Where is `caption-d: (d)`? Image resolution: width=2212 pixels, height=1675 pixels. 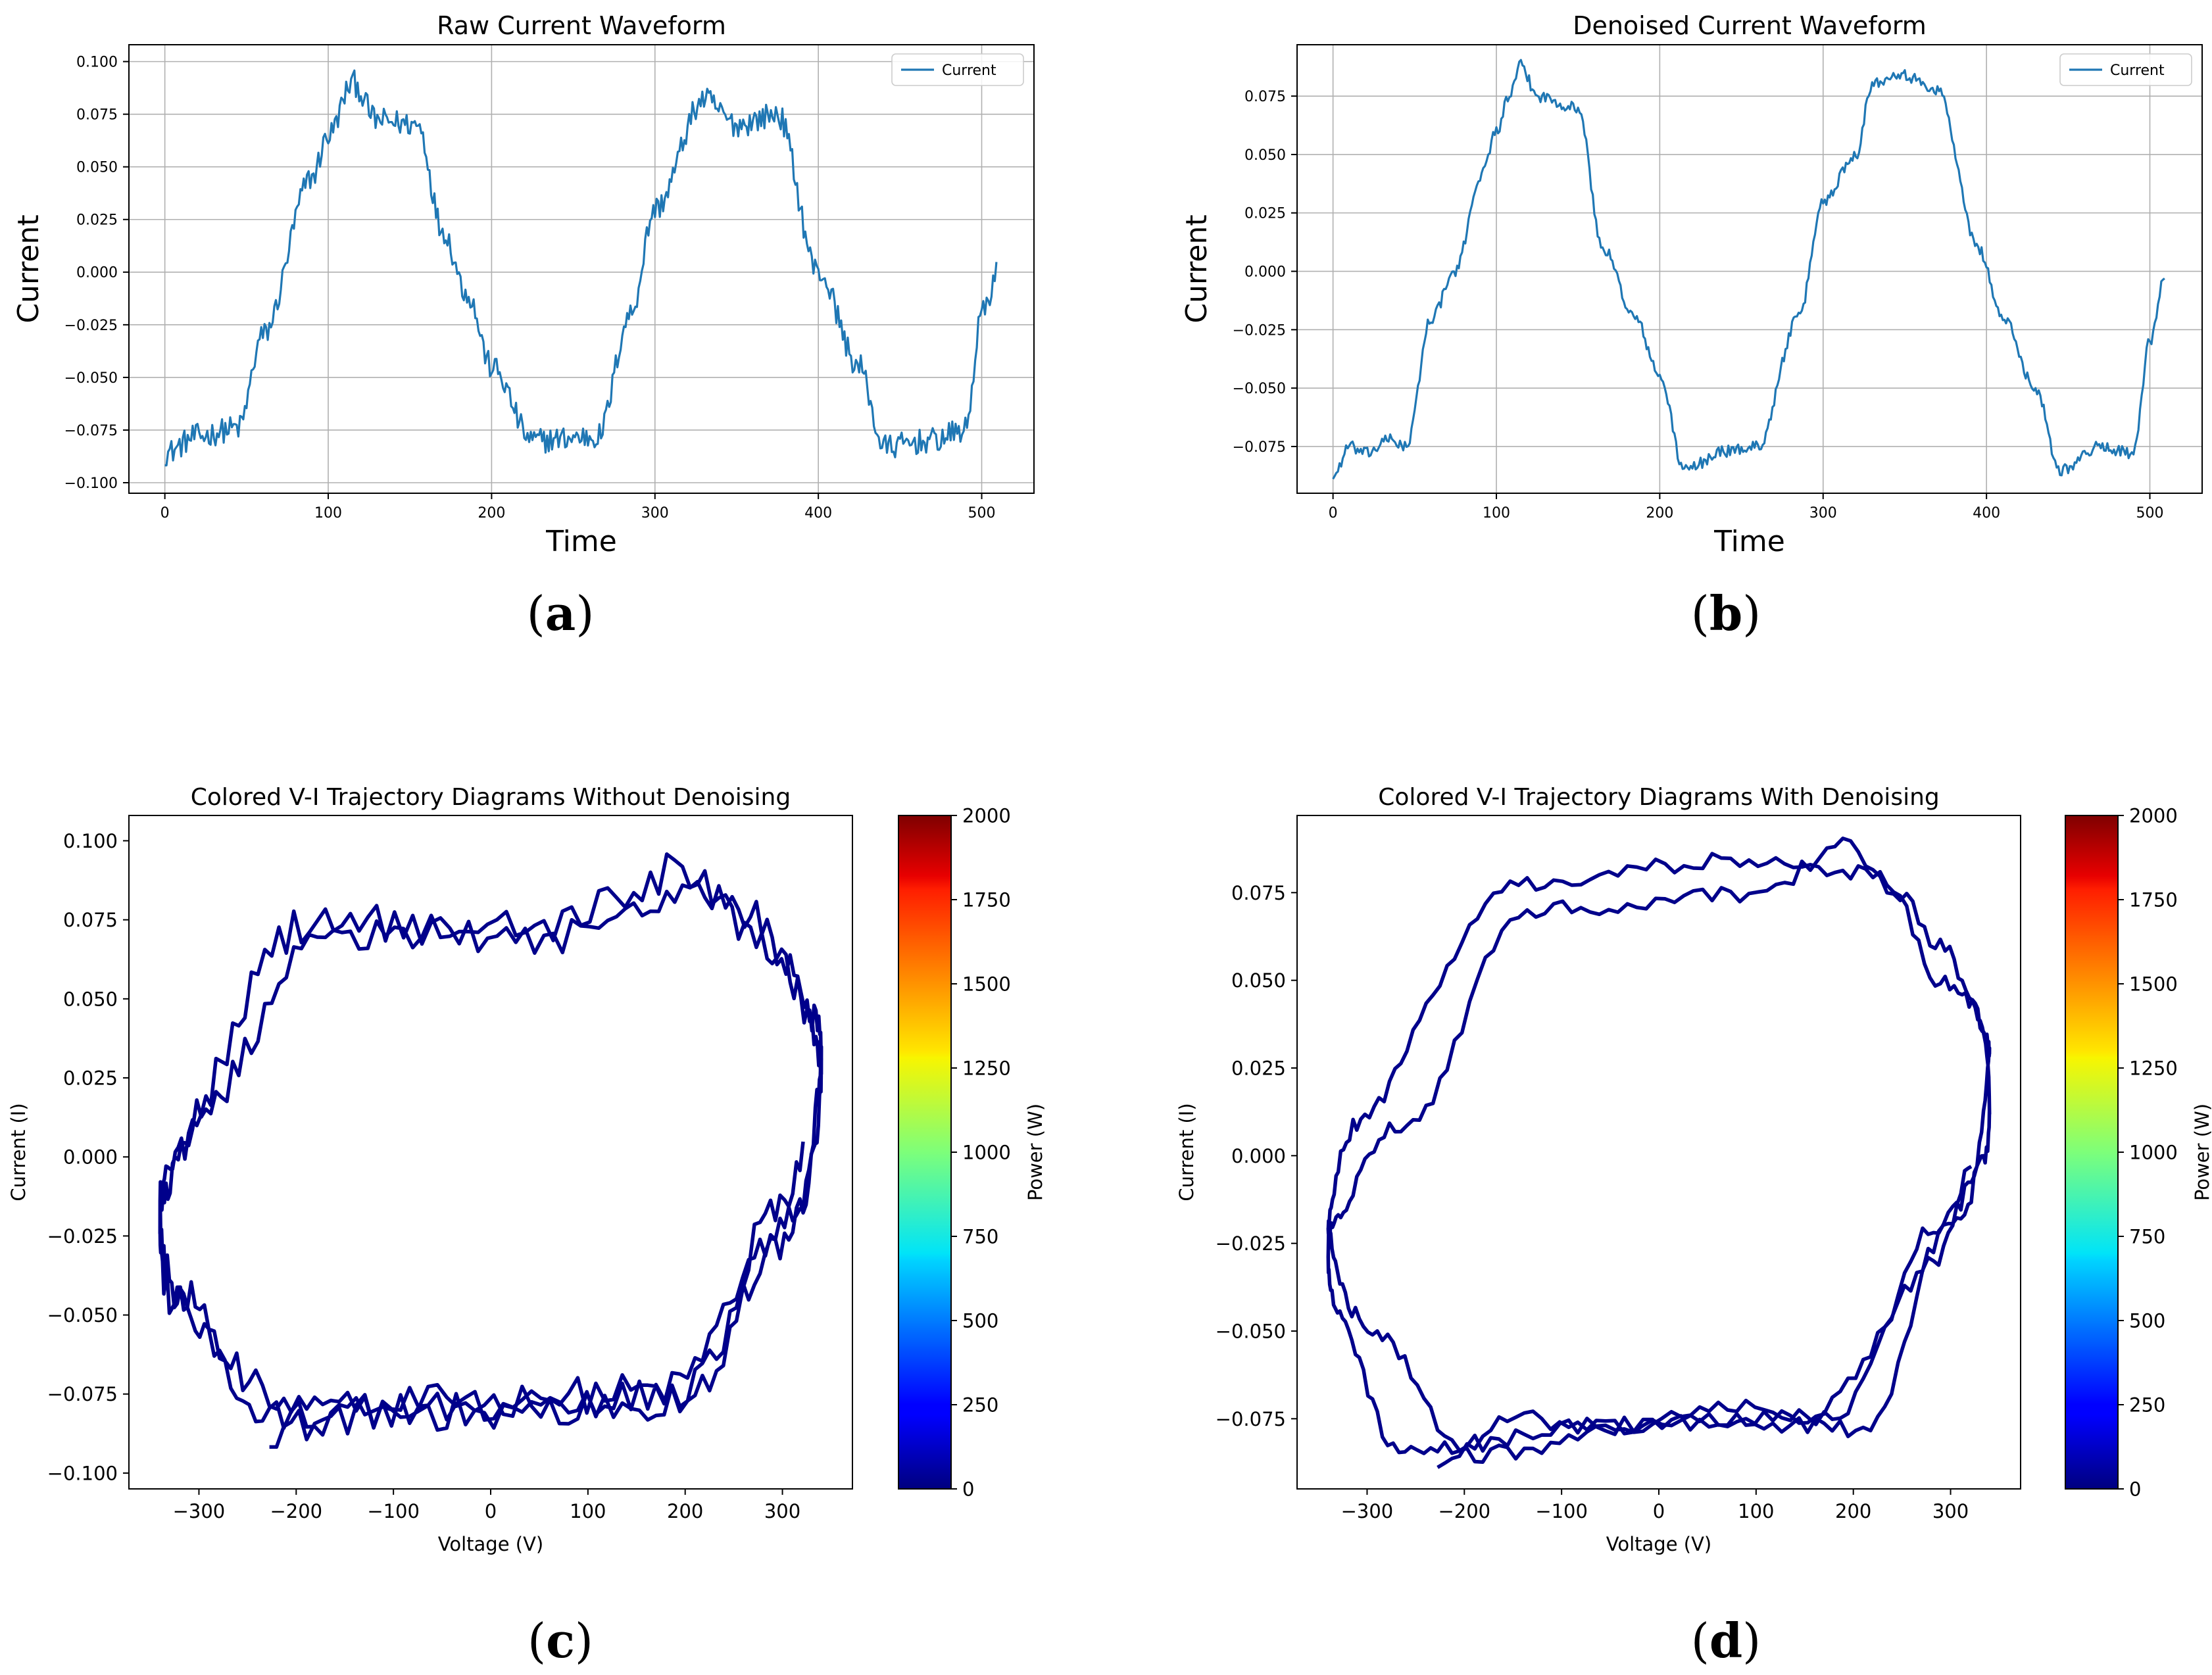
caption-d: (d) is located at coordinates (1725, 1640).